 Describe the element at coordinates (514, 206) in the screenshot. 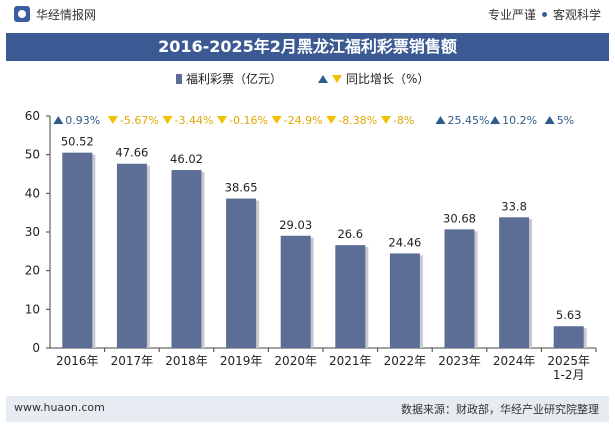

I see `data-label: 33.8` at that location.